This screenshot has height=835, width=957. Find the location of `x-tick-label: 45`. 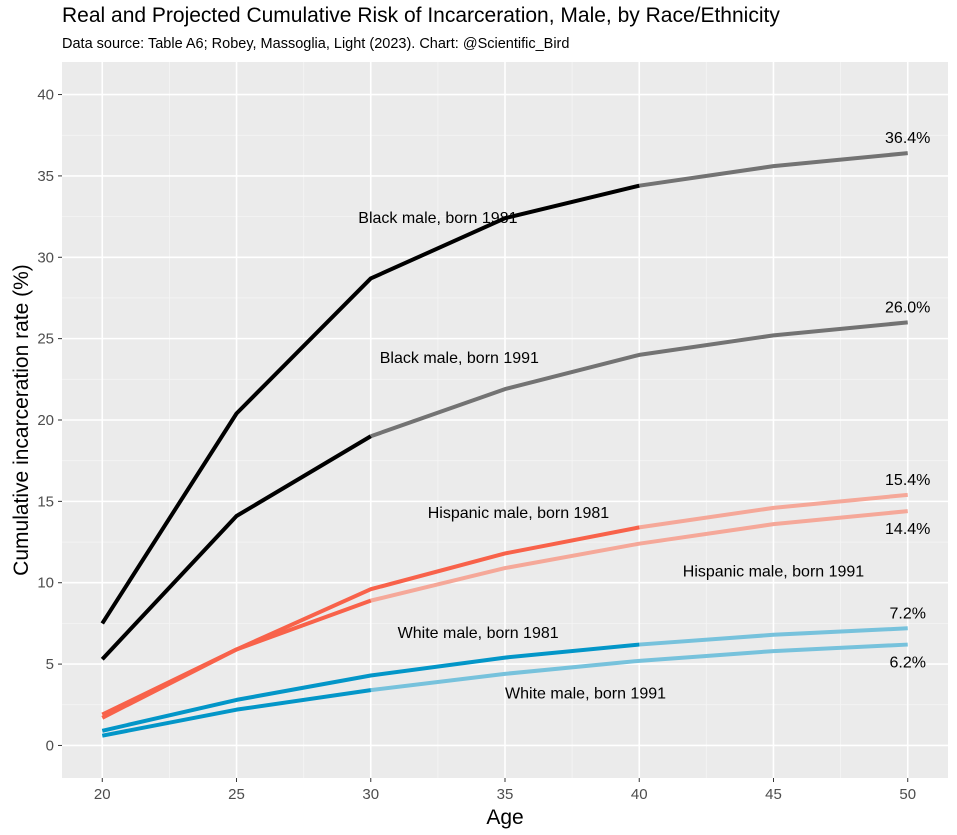

x-tick-label: 45 is located at coordinates (773, 794).